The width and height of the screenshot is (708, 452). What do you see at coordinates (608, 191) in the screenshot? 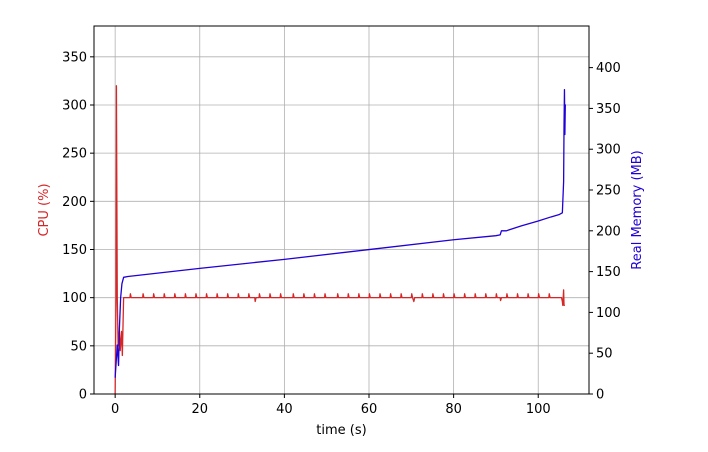
I see `y-right-tick-label: 250` at bounding box center [608, 191].